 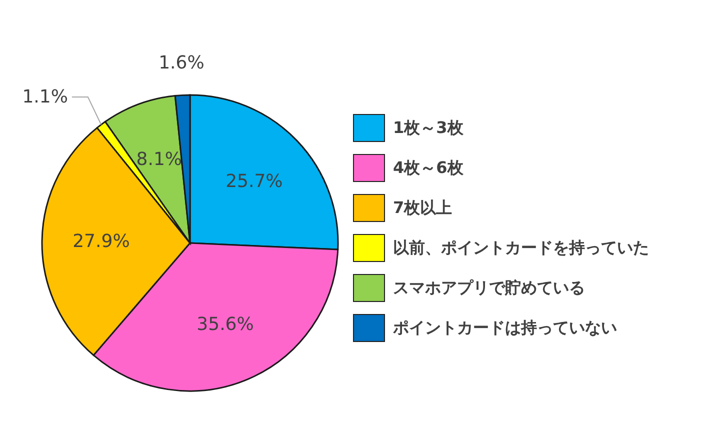 I want to click on legend-label: 4枚～6枚, so click(x=428, y=168).